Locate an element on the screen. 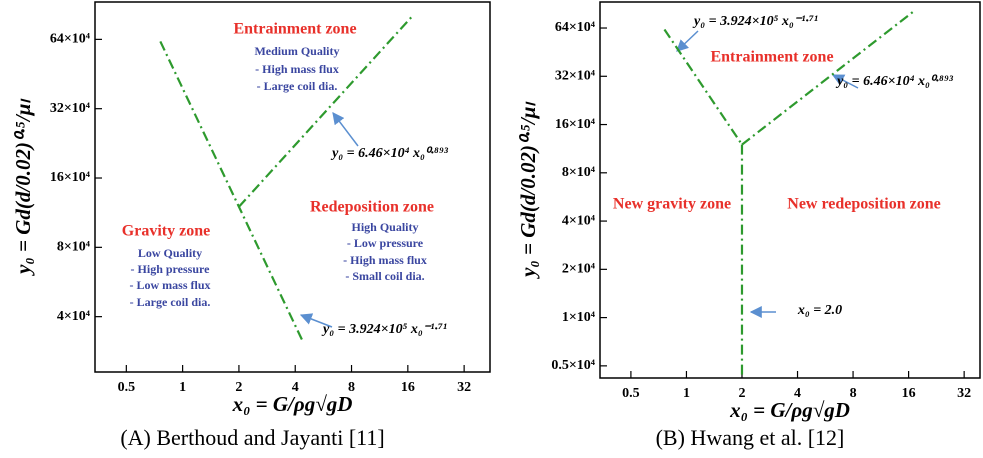 This screenshot has height=458, width=983. zone-label: Gravity zone is located at coordinates (166, 231).